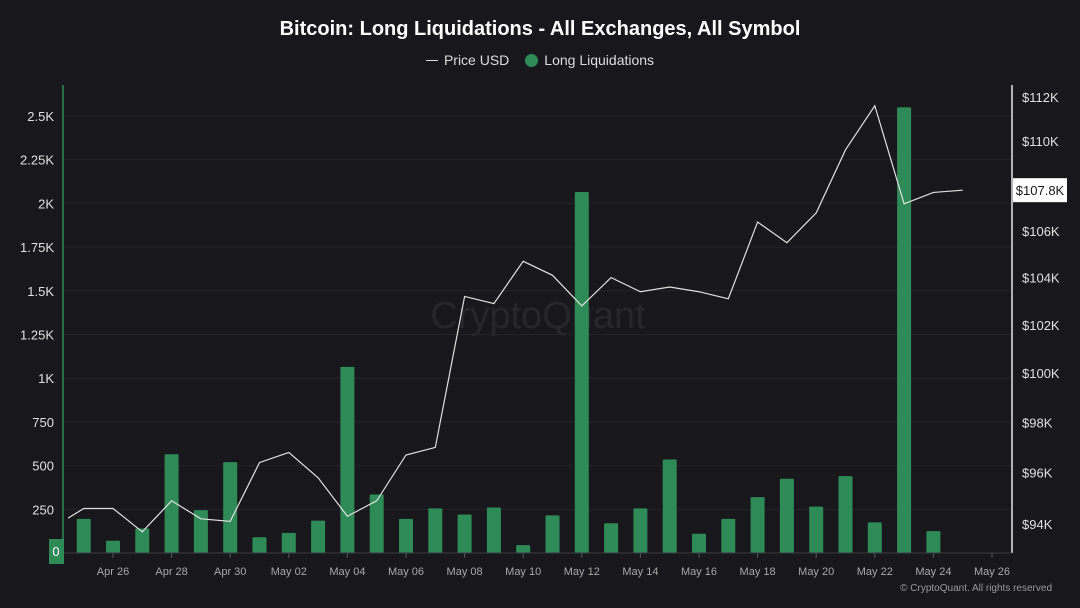 This screenshot has width=1080, height=608. What do you see at coordinates (611, 538) in the screenshot?
I see `bar-May 13` at bounding box center [611, 538].